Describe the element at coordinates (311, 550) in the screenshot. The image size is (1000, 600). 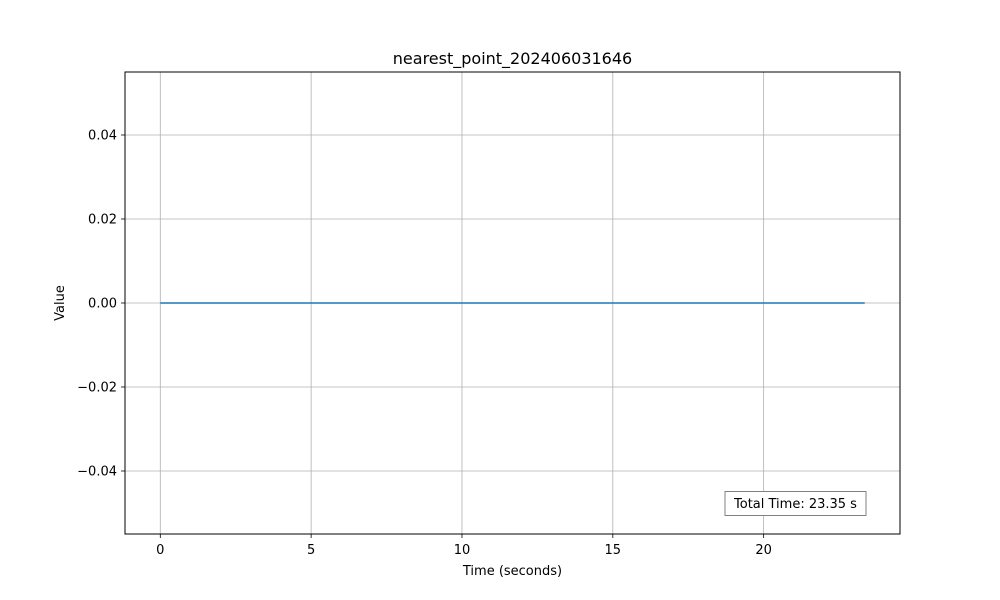
I see `x-tick-label: 5` at that location.